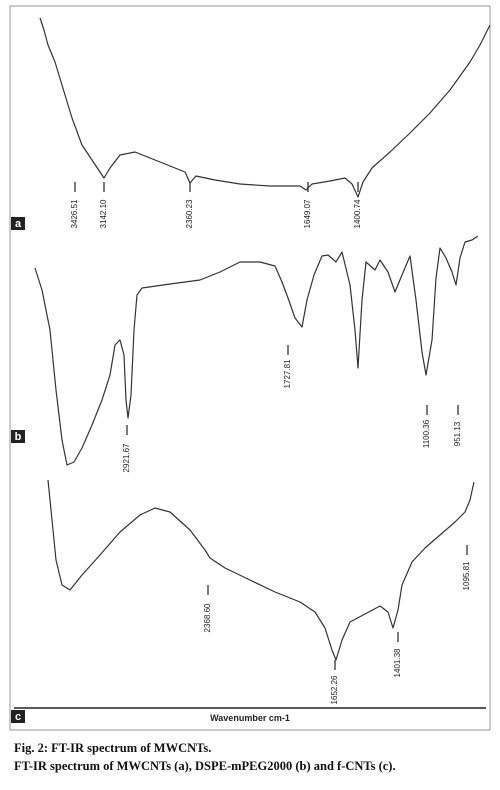  I want to click on panel-letter: c, so click(18, 717).